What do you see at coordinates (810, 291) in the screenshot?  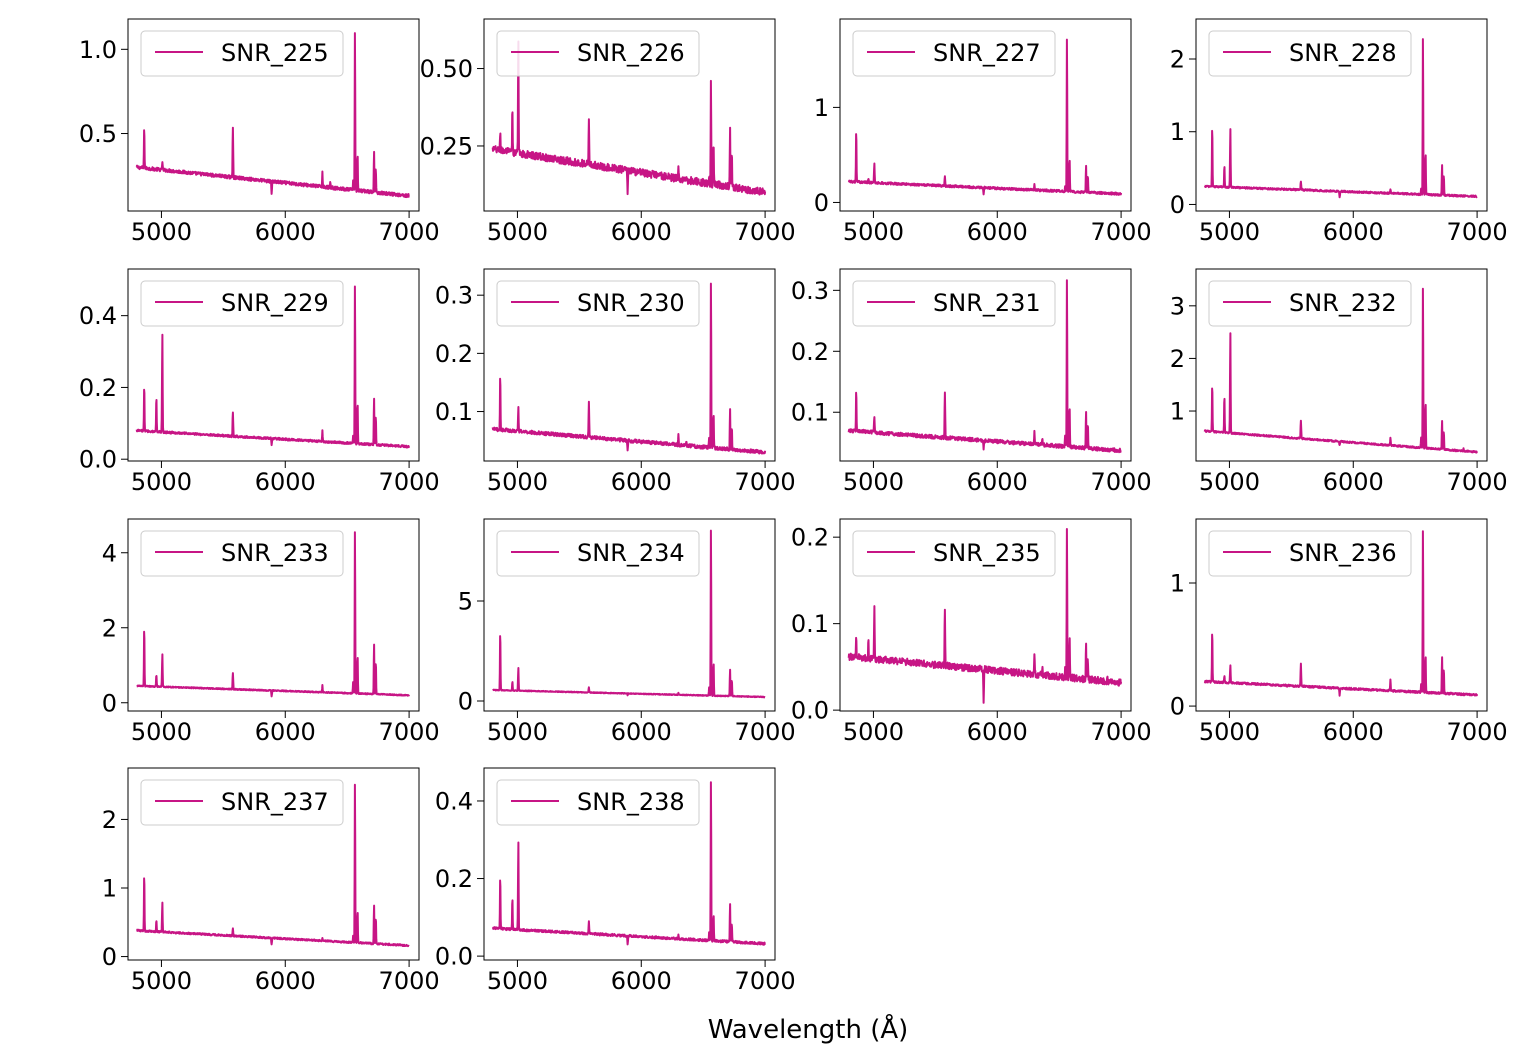 I see `y-tick-label: 0.3` at bounding box center [810, 291].